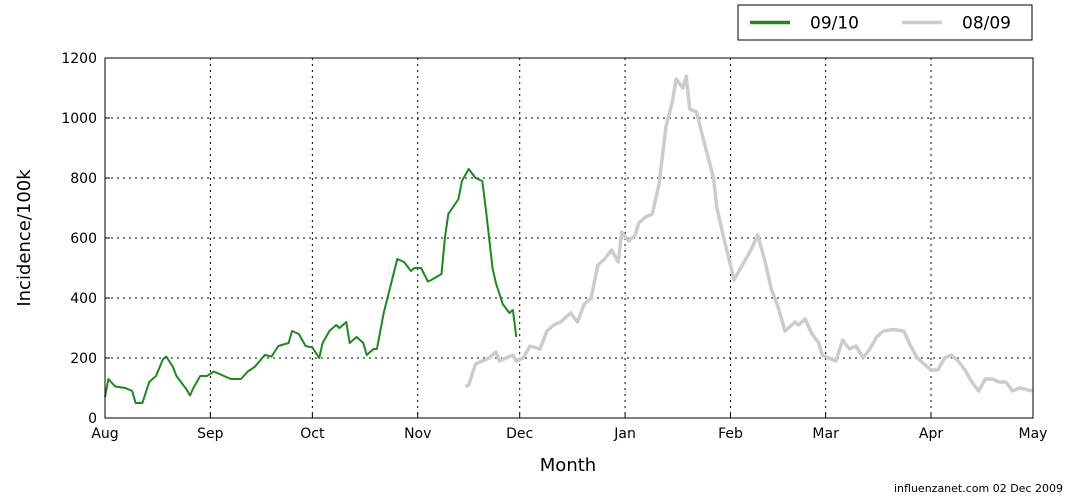 This screenshot has height=501, width=1070. I want to click on x-tick-label: Aug, so click(104, 434).